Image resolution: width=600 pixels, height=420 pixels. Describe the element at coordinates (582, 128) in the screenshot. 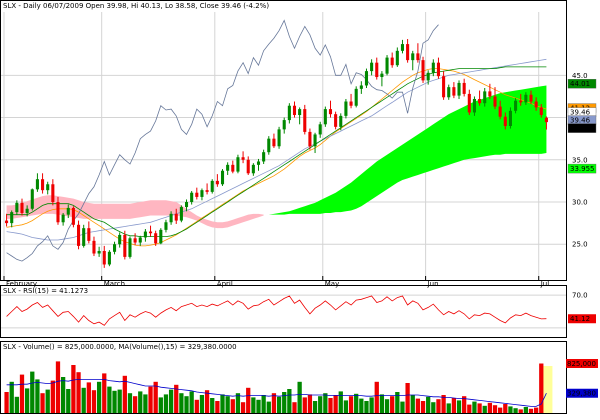

I see `price-tag: 39.46` at that location.